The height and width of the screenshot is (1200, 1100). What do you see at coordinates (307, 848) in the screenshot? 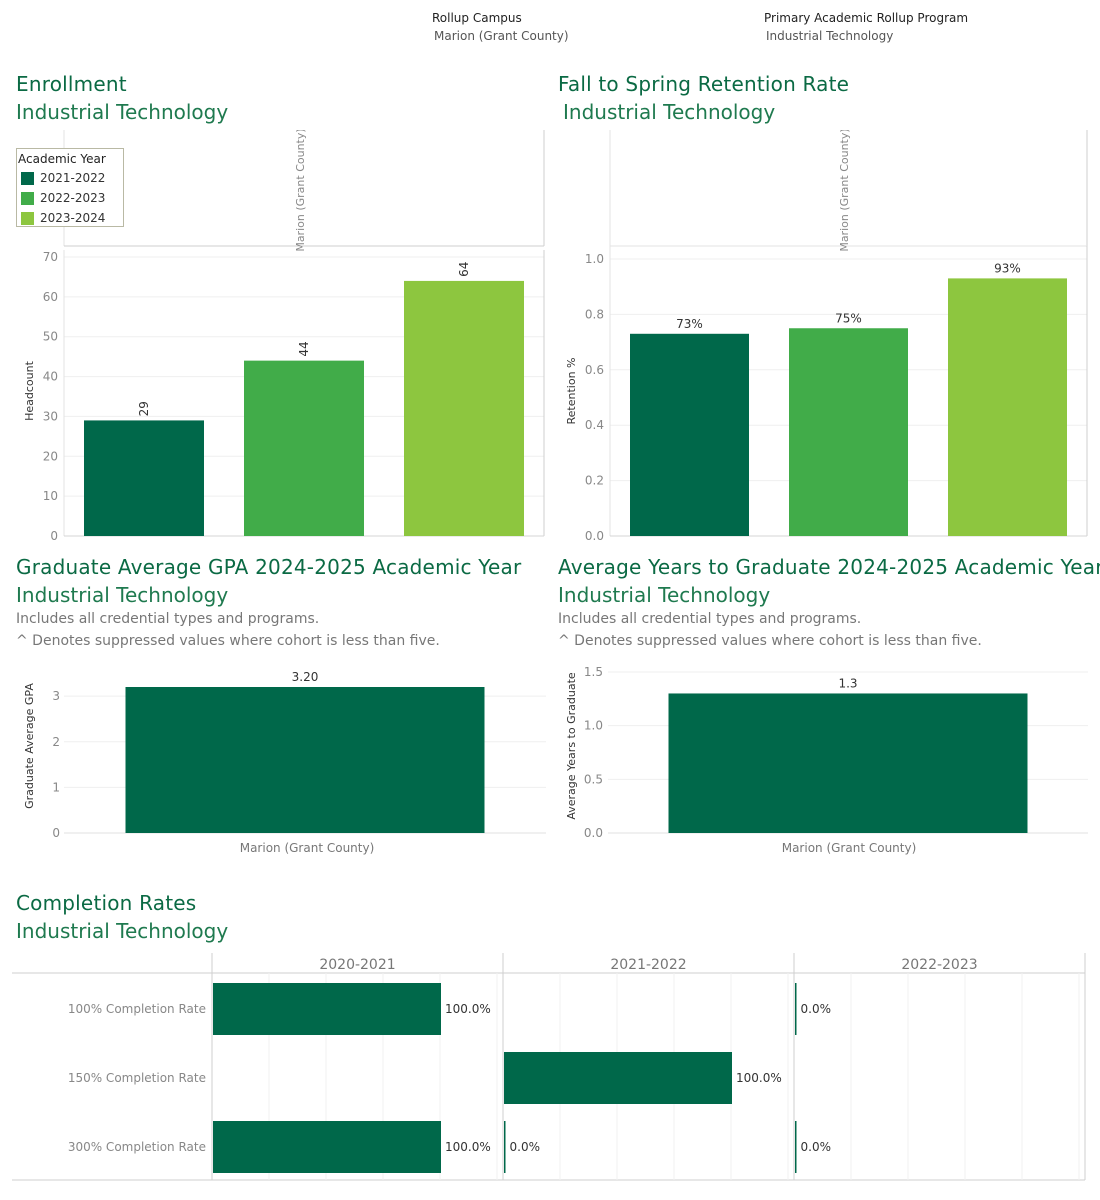
I see `gpa-x-category-label: Marion (Grant County)` at bounding box center [307, 848].